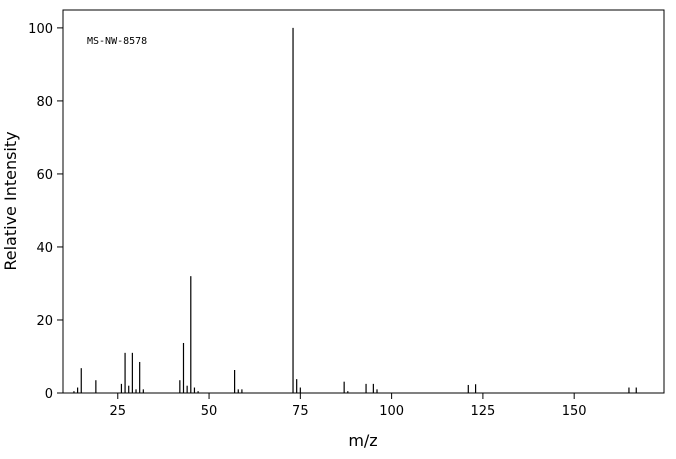 The width and height of the screenshot is (676, 459). What do you see at coordinates (209, 411) in the screenshot?
I see `x-tick-label: 50` at bounding box center [209, 411].